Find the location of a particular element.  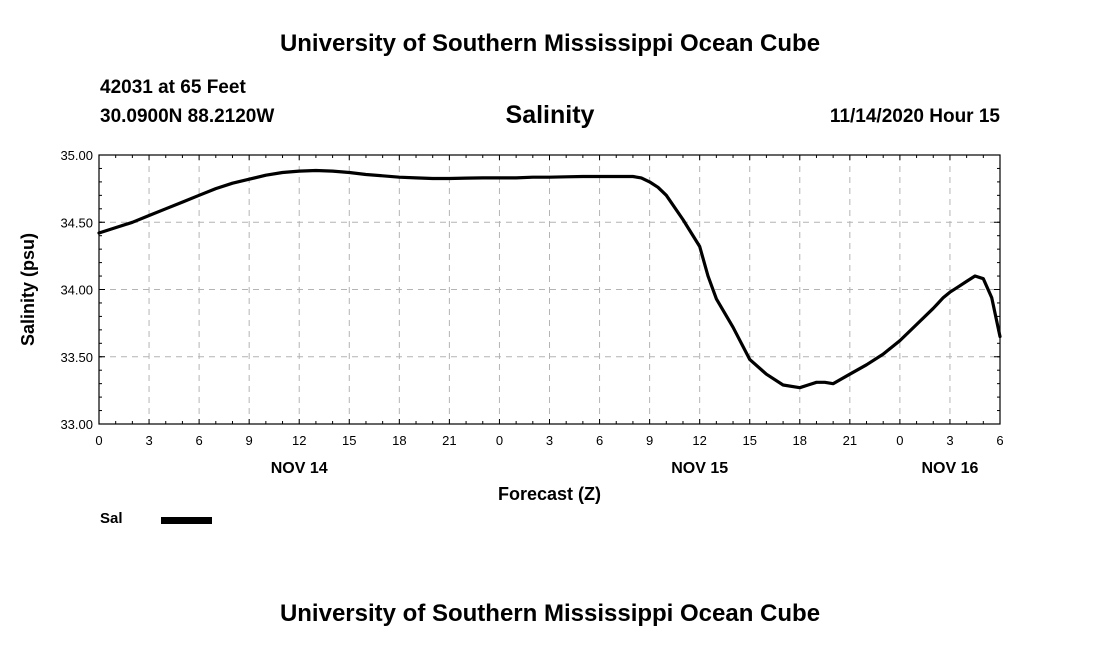

y-axis-label: Salinity (psu) is located at coordinates (28, 289).